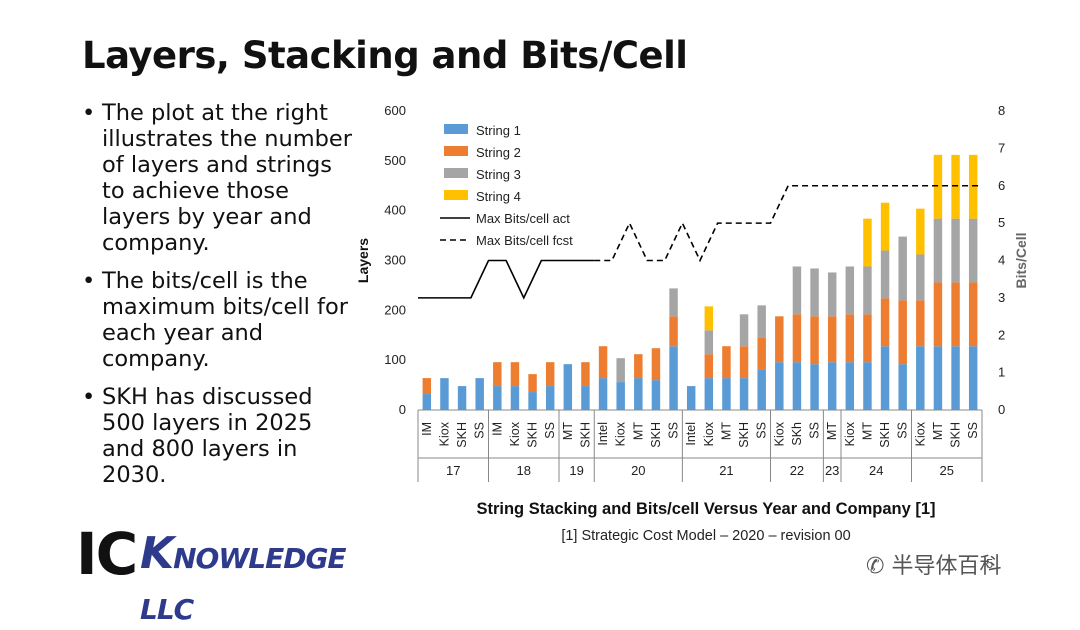 Image resolution: width=1080 pixels, height=630 pixels. What do you see at coordinates (875, 566) in the screenshot?
I see `wechat-icon: ✆` at bounding box center [875, 566].